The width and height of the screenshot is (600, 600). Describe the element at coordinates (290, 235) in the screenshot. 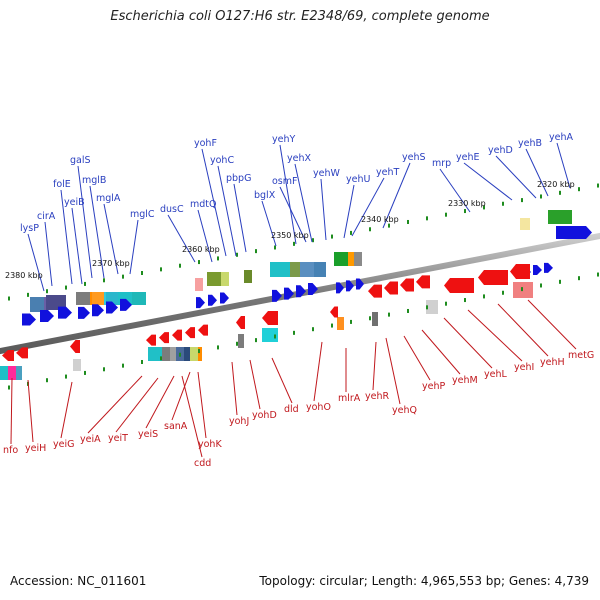

I see `scale-label: 2350 kbp` at that location.